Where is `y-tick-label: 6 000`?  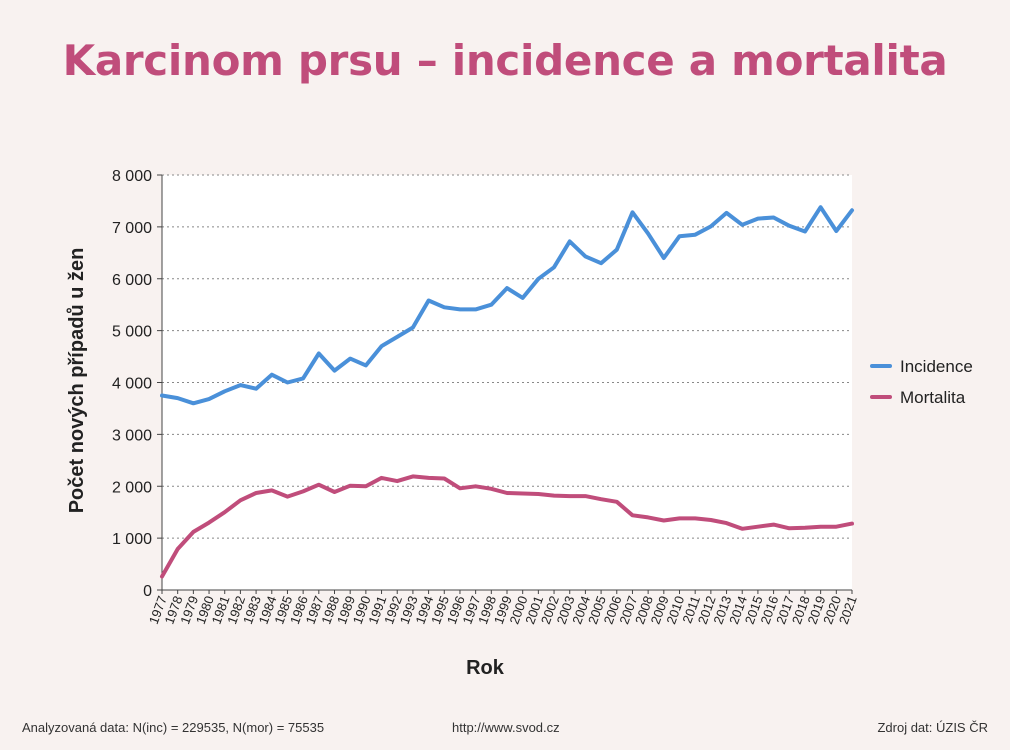
y-tick-label: 6 000 is located at coordinates (132, 280).